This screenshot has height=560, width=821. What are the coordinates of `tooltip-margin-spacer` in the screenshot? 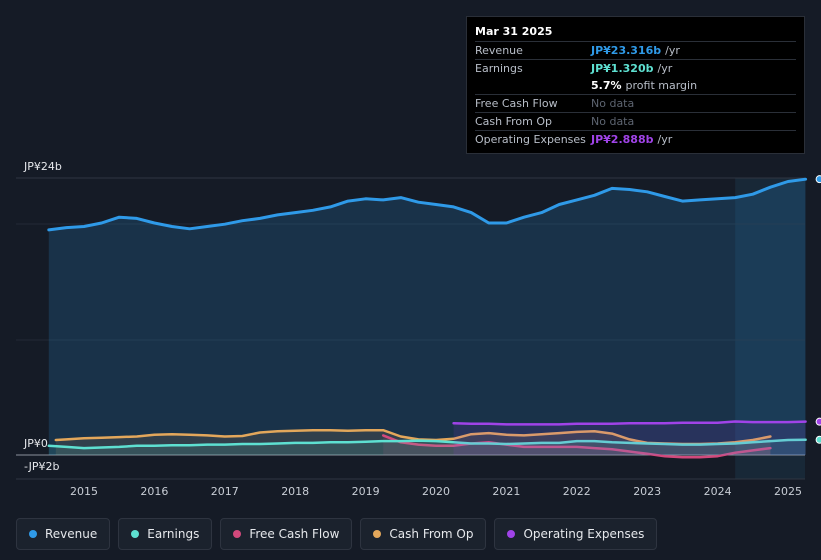 It's located at (533, 85).